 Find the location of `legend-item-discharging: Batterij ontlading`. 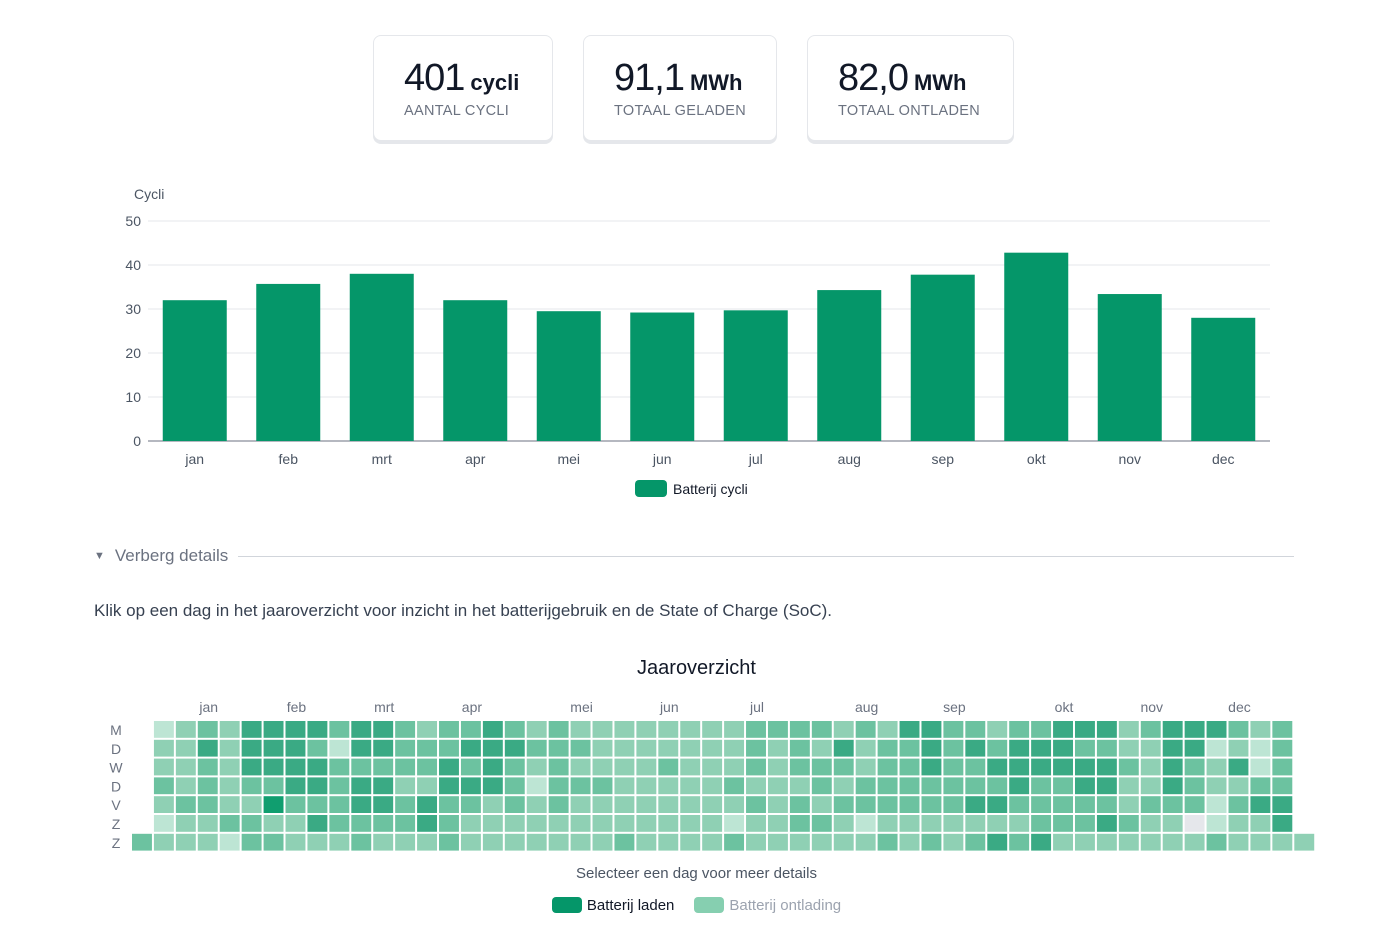

legend-item-discharging: Batterij ontlading is located at coordinates (767, 905).